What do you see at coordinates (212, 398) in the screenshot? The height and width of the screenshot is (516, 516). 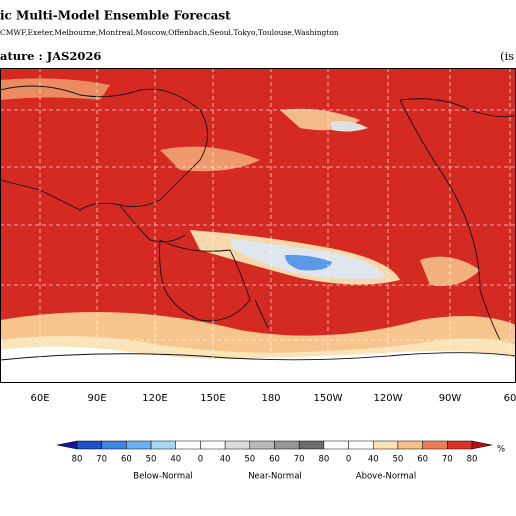 I see `lon-label: 150E` at bounding box center [212, 398].